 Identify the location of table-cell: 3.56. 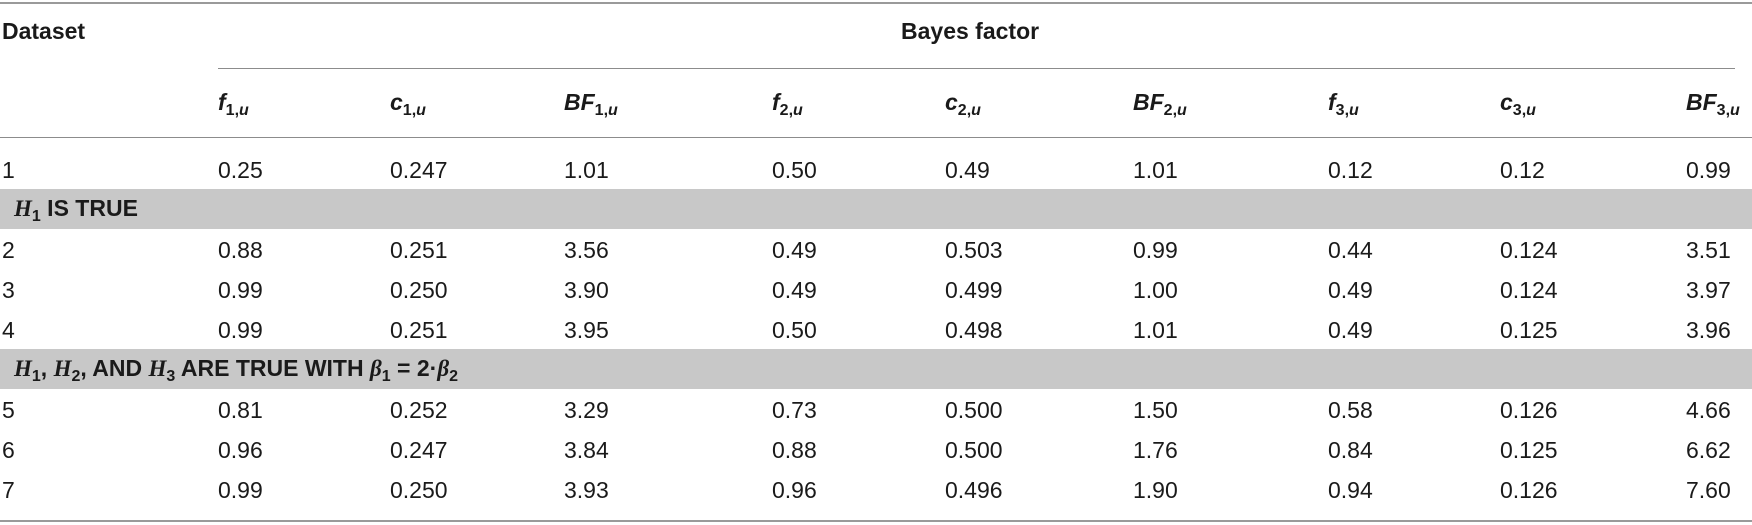
(586, 250).